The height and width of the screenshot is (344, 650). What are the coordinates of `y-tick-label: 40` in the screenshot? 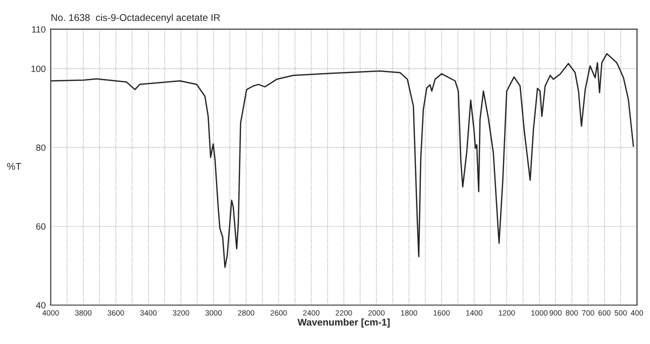 It's located at (41, 305).